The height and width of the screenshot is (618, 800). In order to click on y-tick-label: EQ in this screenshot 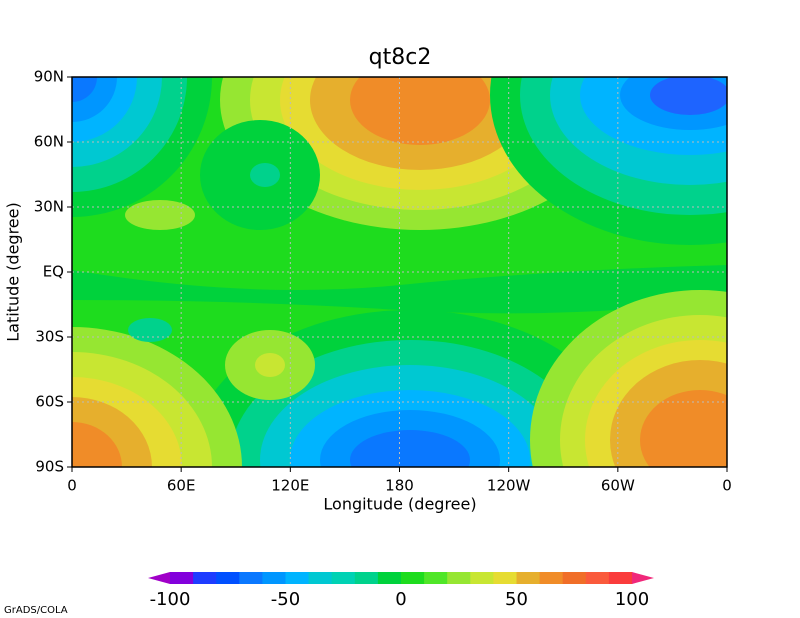, I will do `click(53, 272)`.